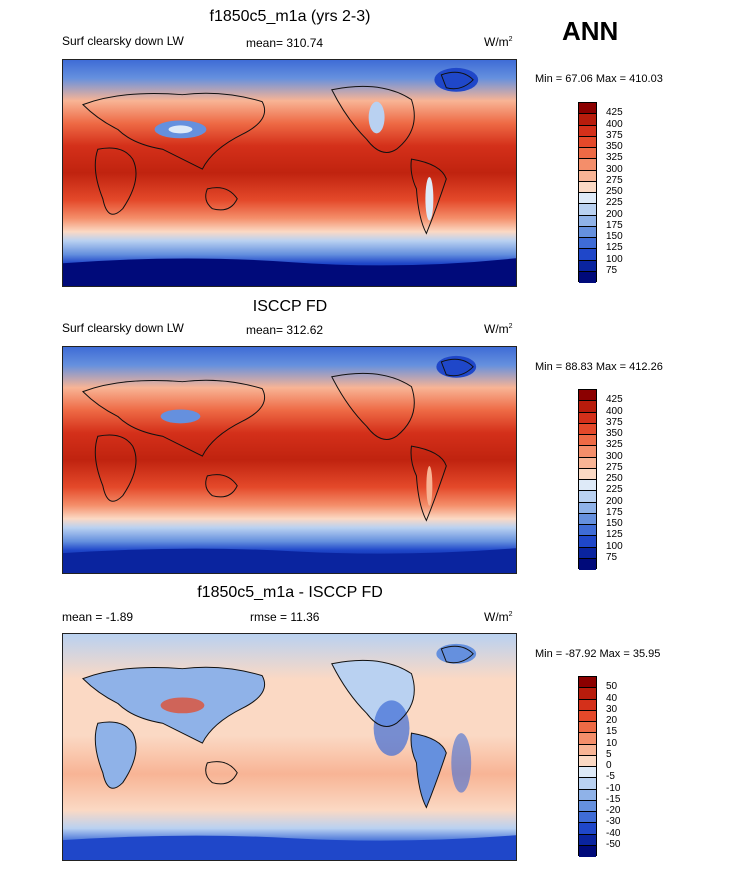 This screenshot has width=733, height=872. I want to click on panel-2-minmax: Min = 88.83 Max = 412.26, so click(599, 367).